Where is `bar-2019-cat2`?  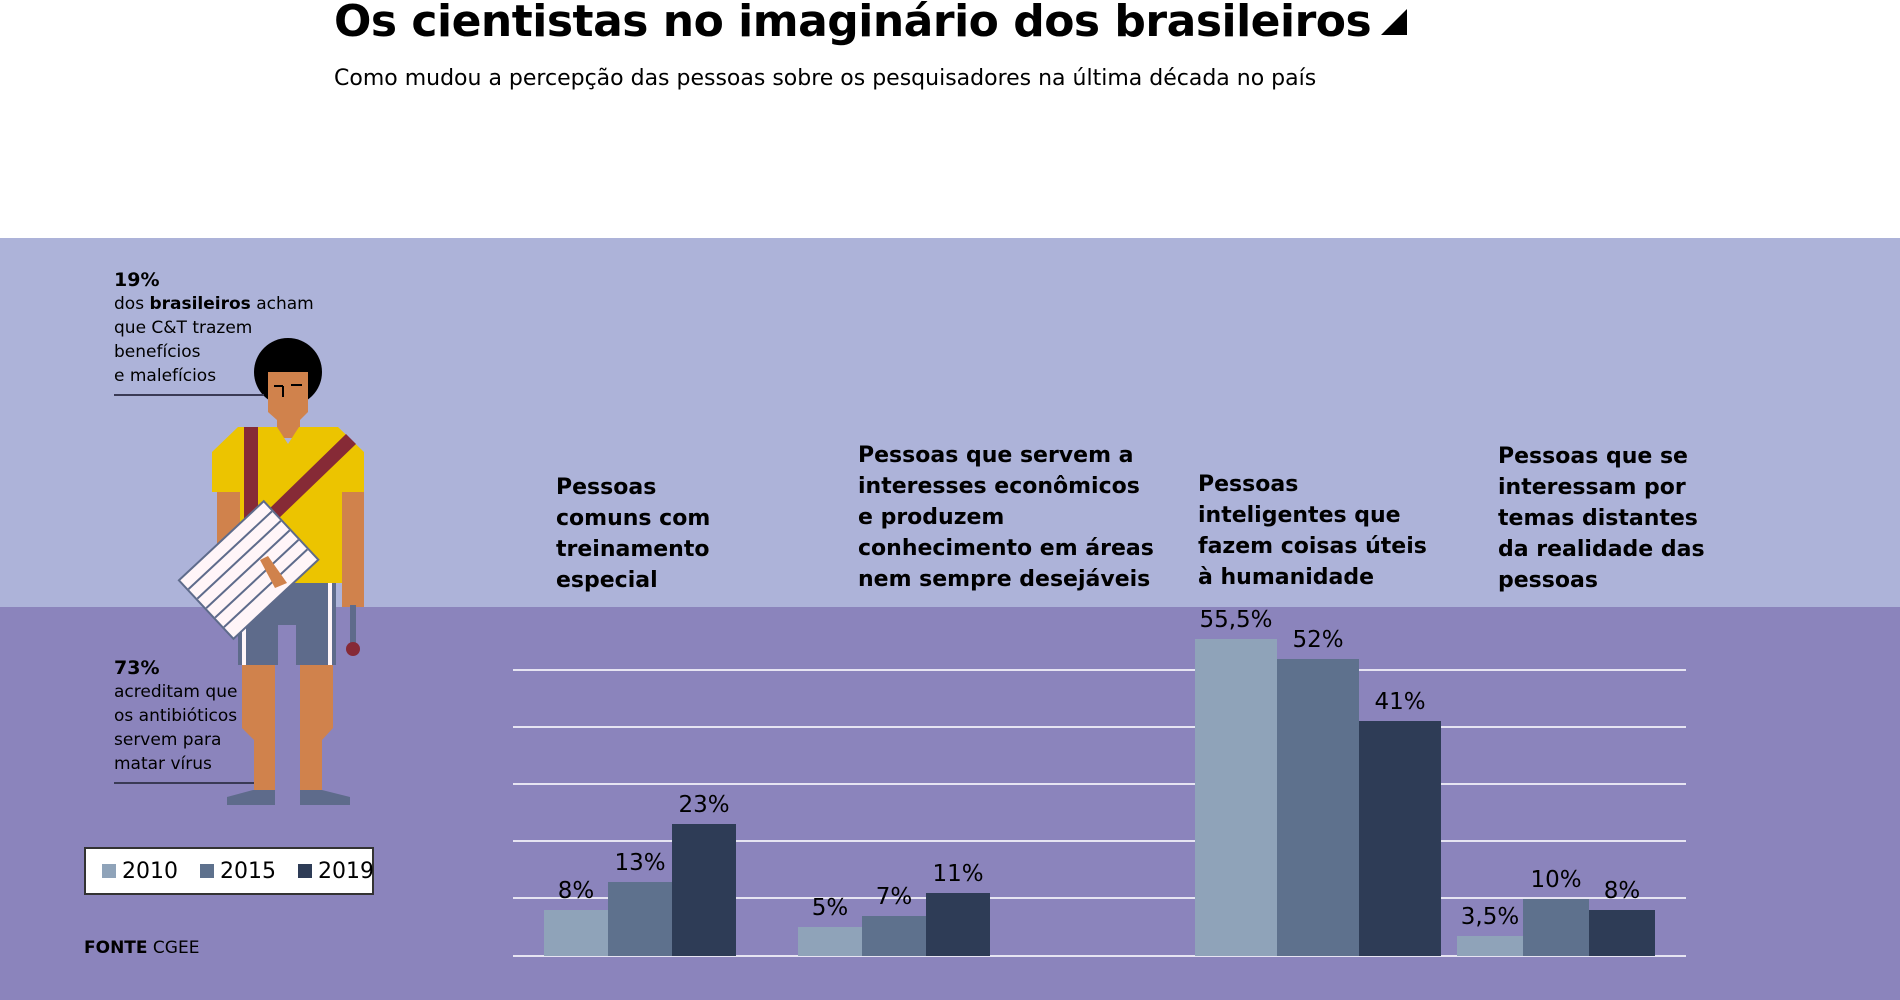
bar-2019-cat2 is located at coordinates (958, 924).